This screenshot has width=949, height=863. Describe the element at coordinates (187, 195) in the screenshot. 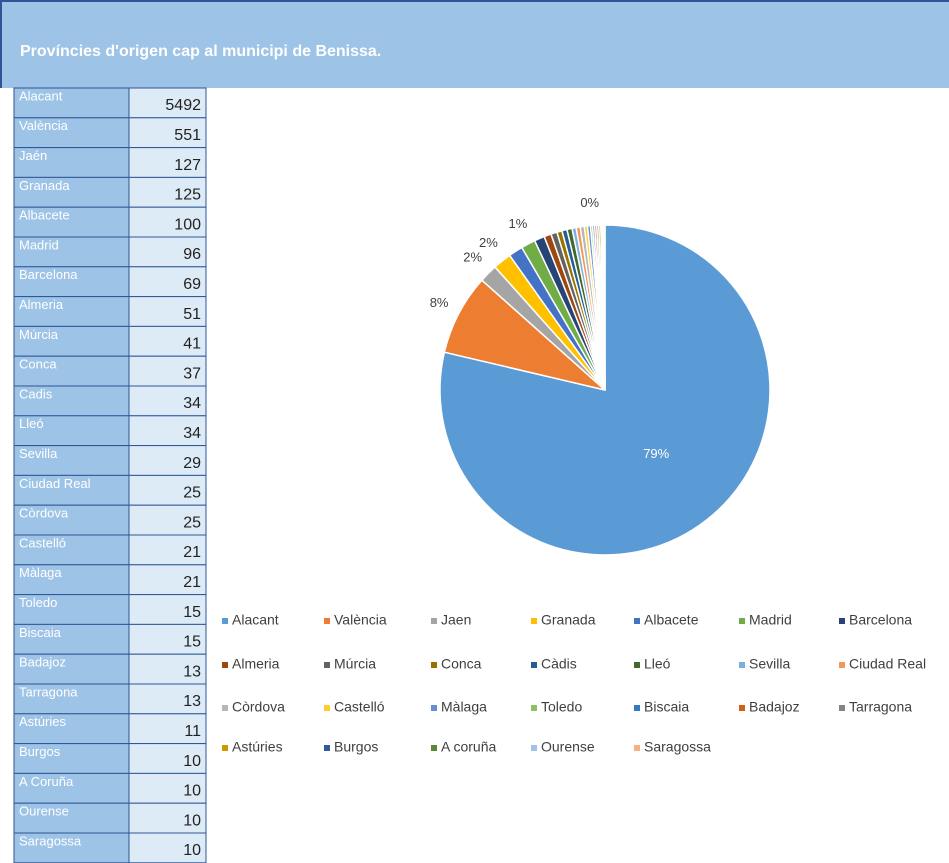

I see `province-count: 125` at that location.